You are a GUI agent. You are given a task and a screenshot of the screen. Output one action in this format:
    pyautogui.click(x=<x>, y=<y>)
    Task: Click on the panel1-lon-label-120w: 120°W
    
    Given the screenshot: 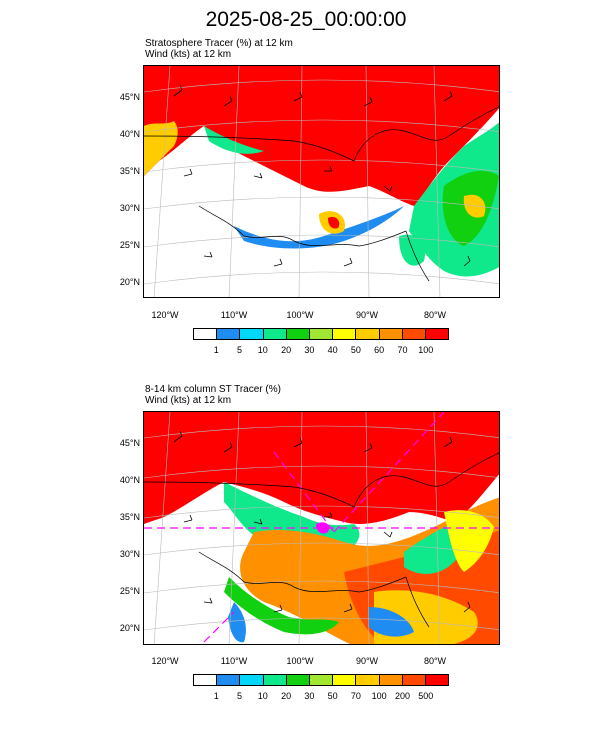 What is the action you would take?
    pyautogui.click(x=165, y=315)
    